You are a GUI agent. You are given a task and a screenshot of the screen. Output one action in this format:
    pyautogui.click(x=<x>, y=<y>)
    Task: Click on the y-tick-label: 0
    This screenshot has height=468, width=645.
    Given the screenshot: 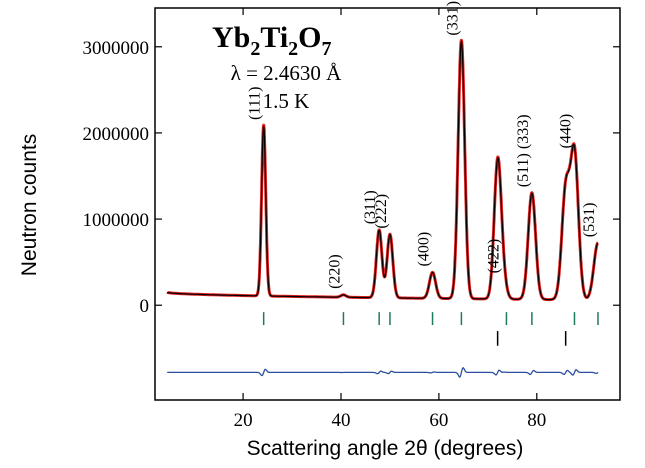 What is the action you would take?
    pyautogui.click(x=145, y=306)
    